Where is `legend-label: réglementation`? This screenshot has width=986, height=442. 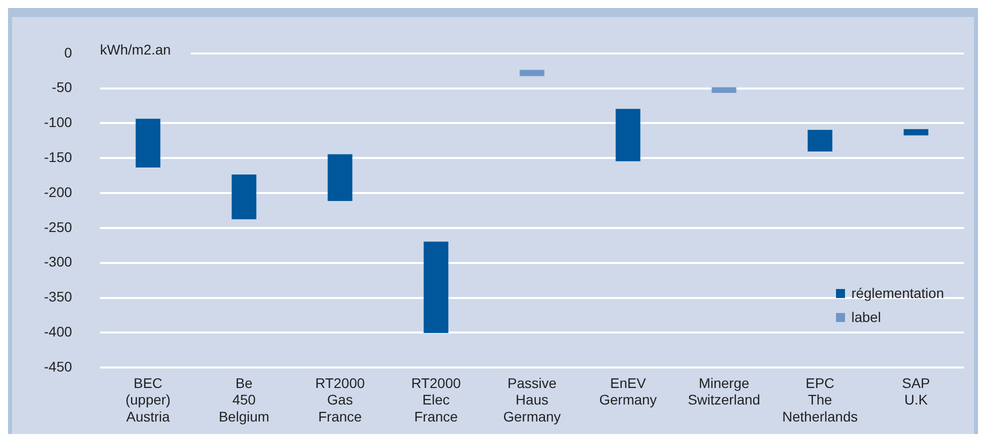 legend-label: réglementation is located at coordinates (897, 293).